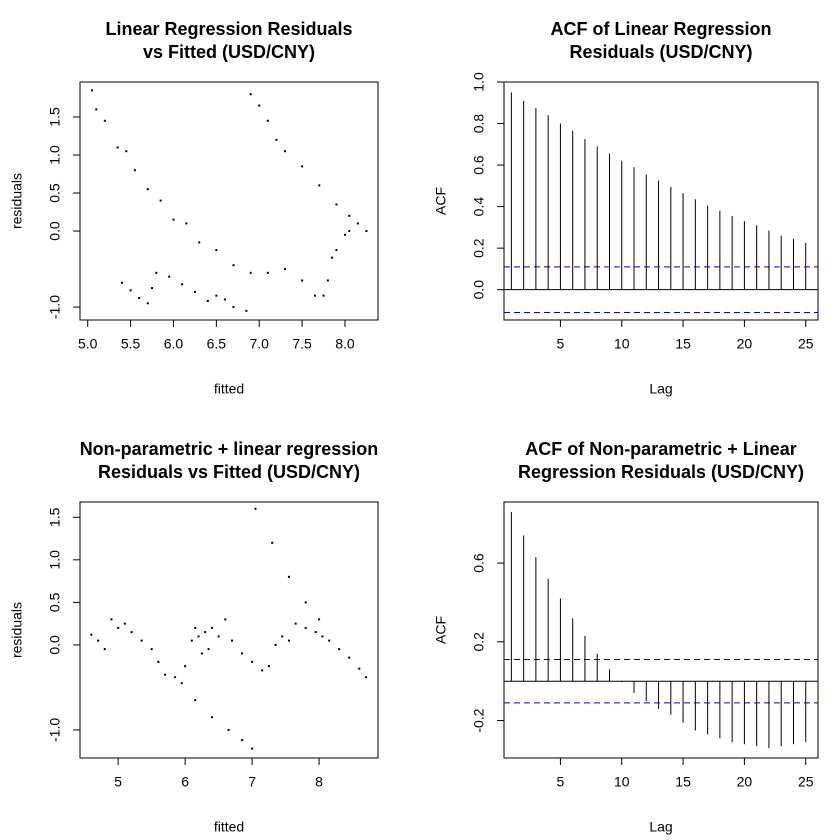 This screenshot has width=840, height=840. What do you see at coordinates (55, 155) in the screenshot?
I see `y-tick-label: 1.0` at bounding box center [55, 155].